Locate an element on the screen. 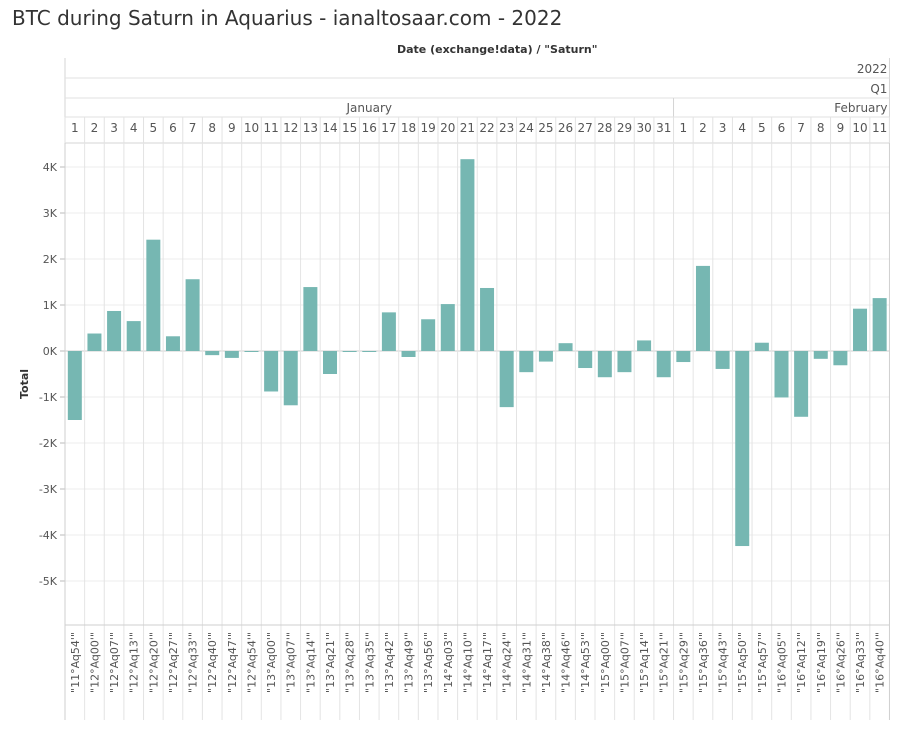  x-category-label: "12°Aq27'" is located at coordinates (173, 662).